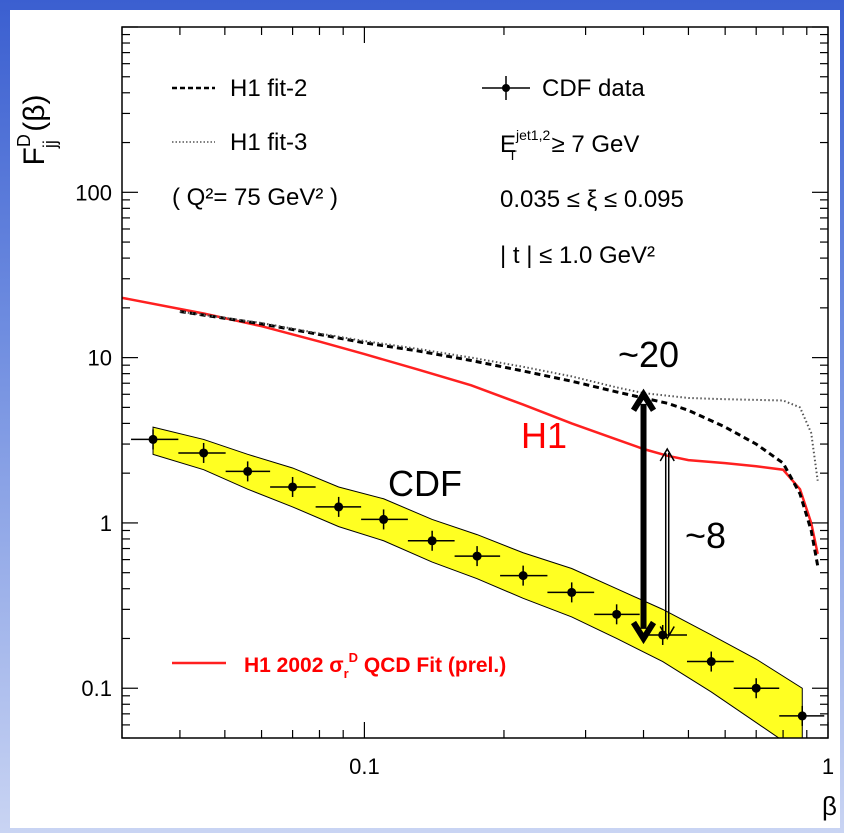  Describe the element at coordinates (50, 144) in the screenshot. I see `y-axis-label-sub: jj` at that location.